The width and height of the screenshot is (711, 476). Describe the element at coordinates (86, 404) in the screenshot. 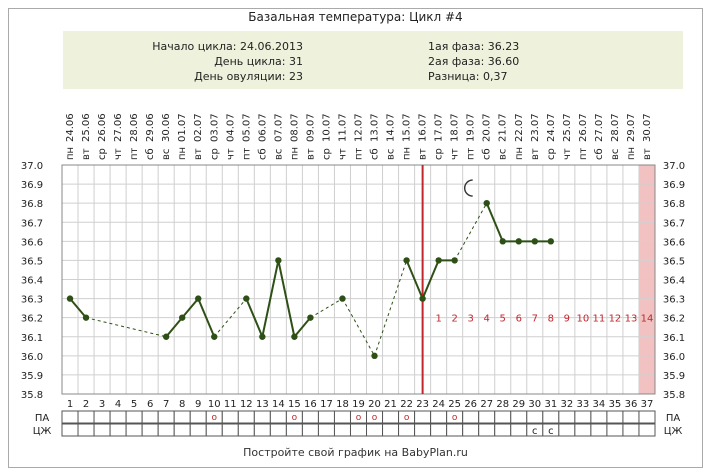

I see `day-number: 2` at that location.